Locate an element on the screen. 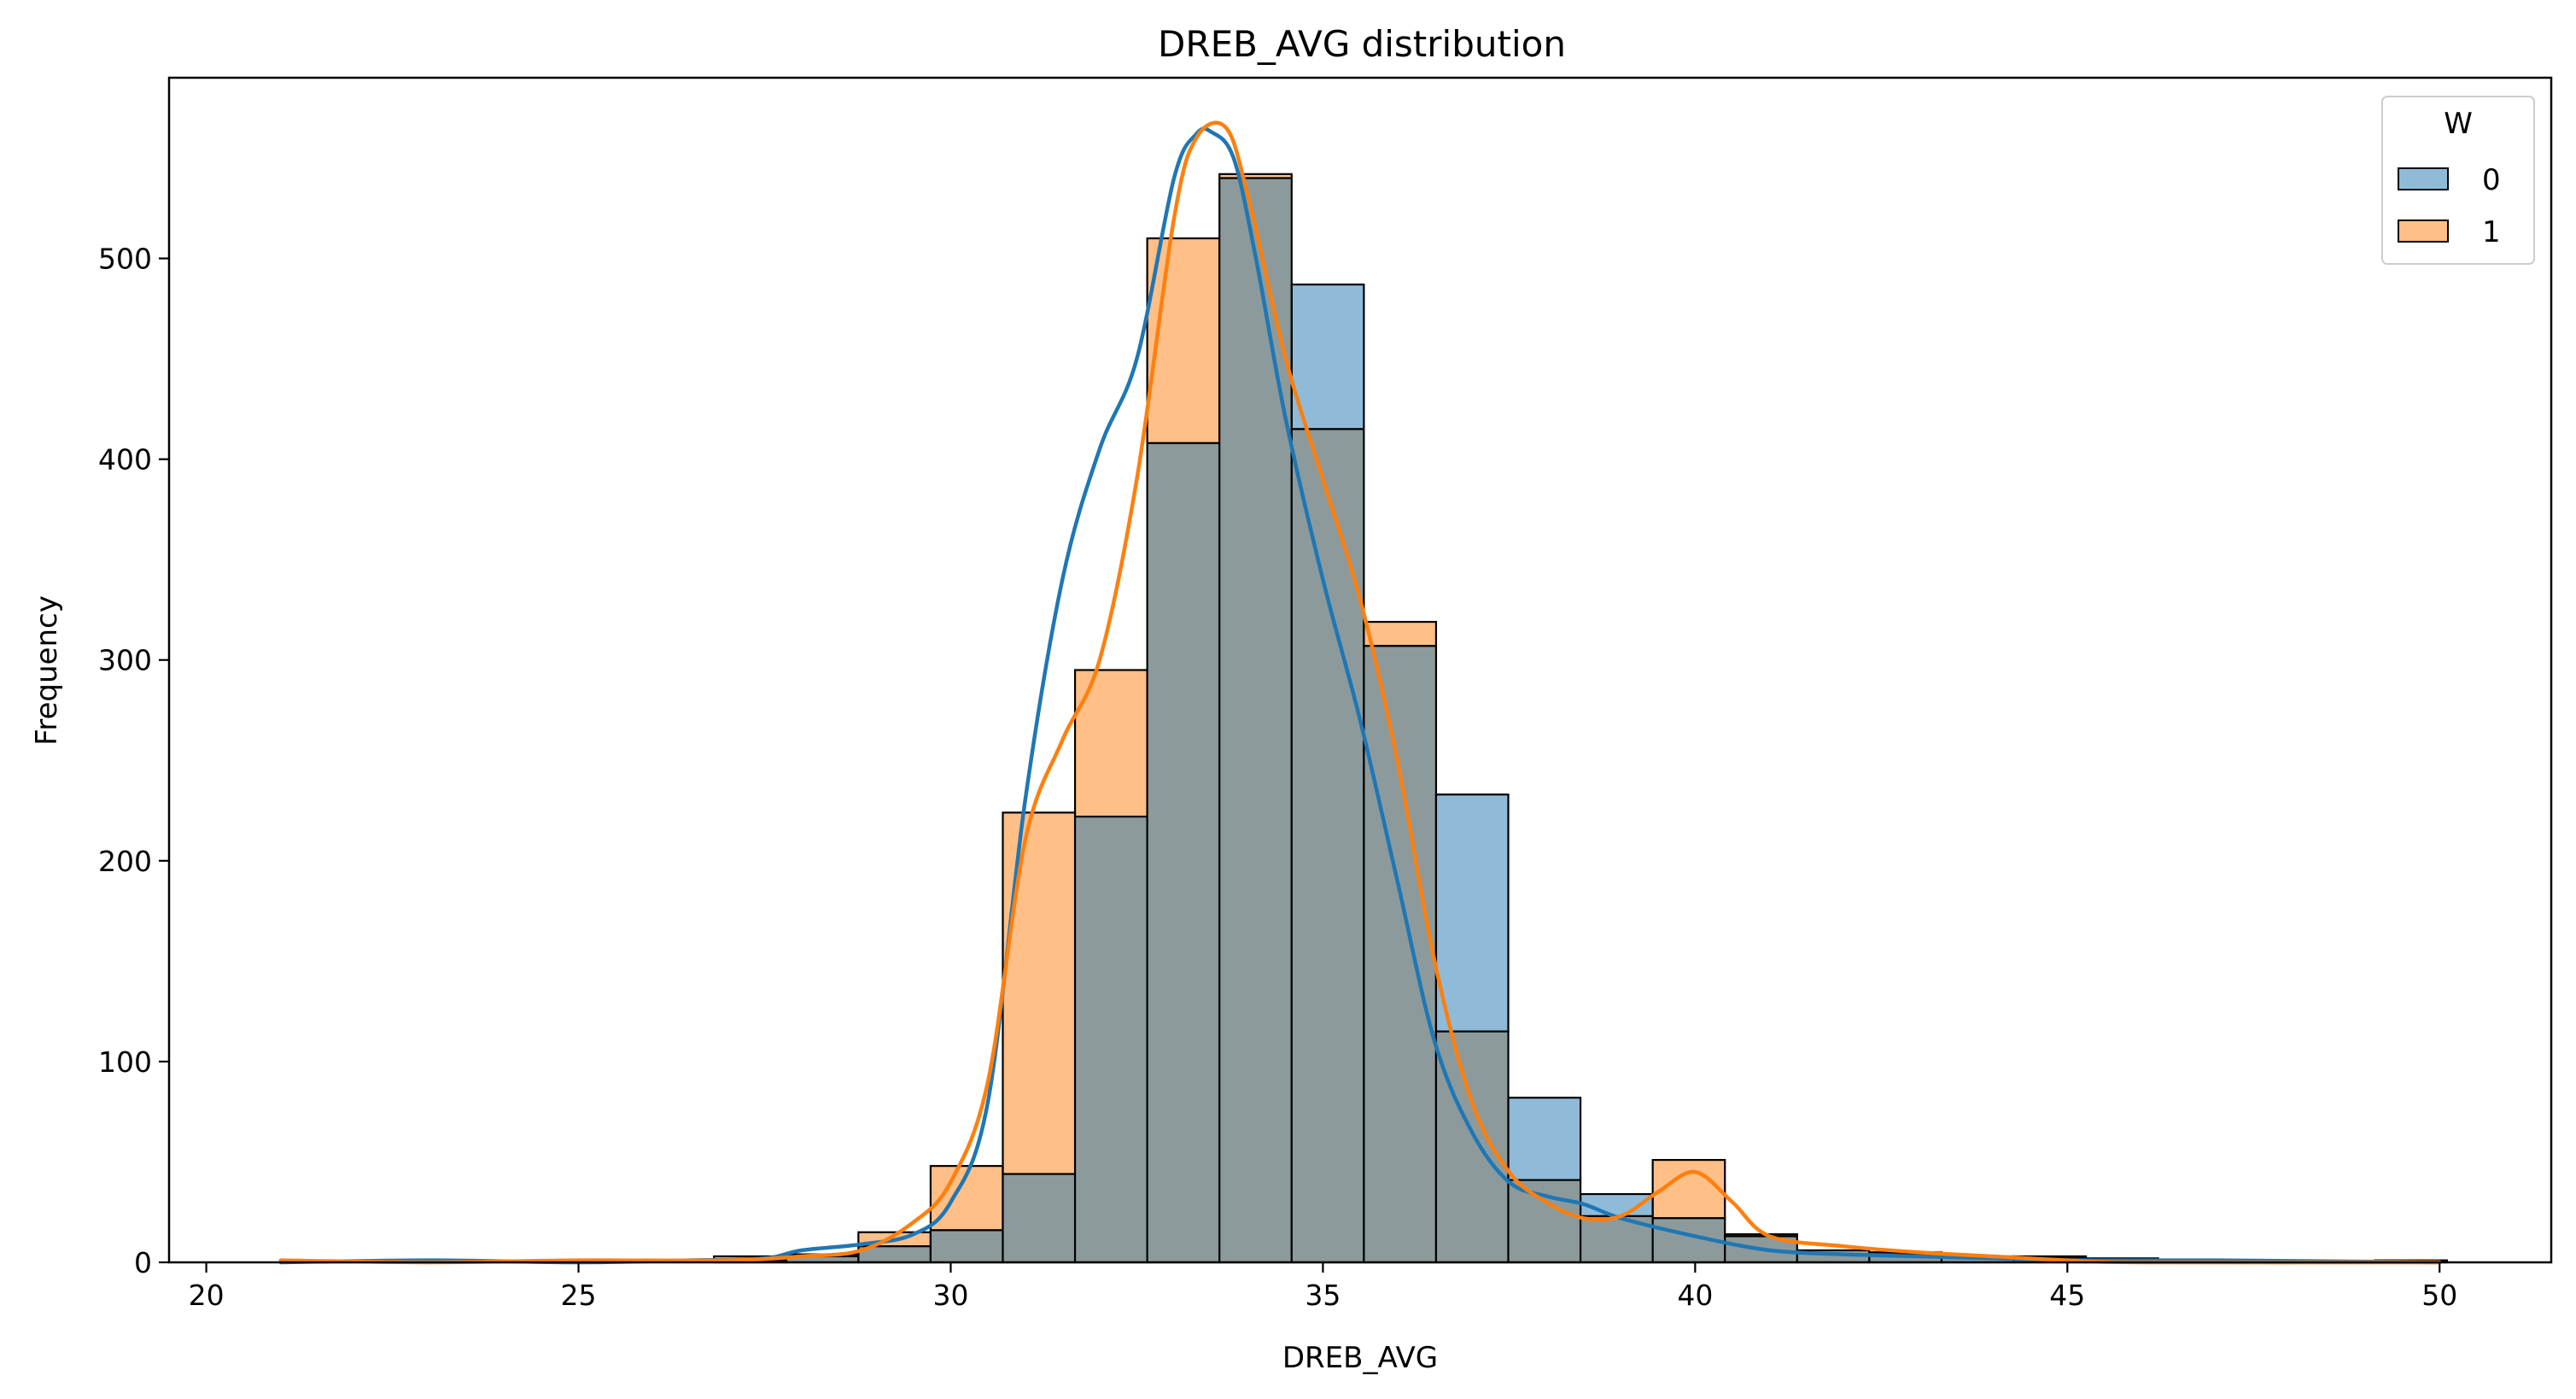 The image size is (2576, 1399). x-tick-label-20: 20 is located at coordinates (207, 1295).